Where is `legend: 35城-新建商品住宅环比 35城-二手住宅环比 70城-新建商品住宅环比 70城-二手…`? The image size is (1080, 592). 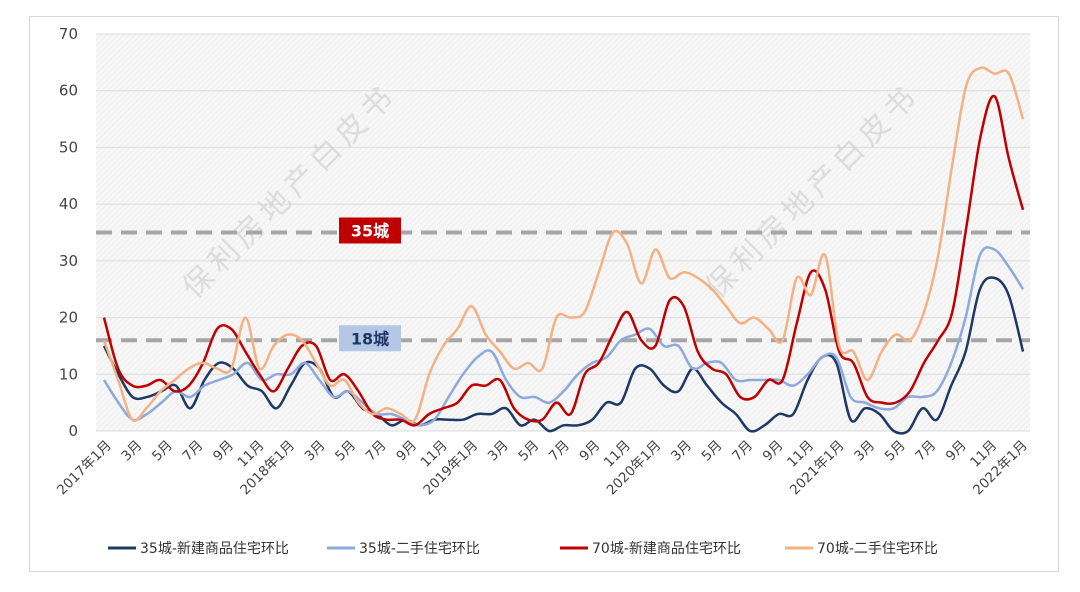 legend: 35城-新建商品住宅环比 35城-二手住宅环比 70城-新建商品住宅环比 70城-二手… is located at coordinates (523, 549).